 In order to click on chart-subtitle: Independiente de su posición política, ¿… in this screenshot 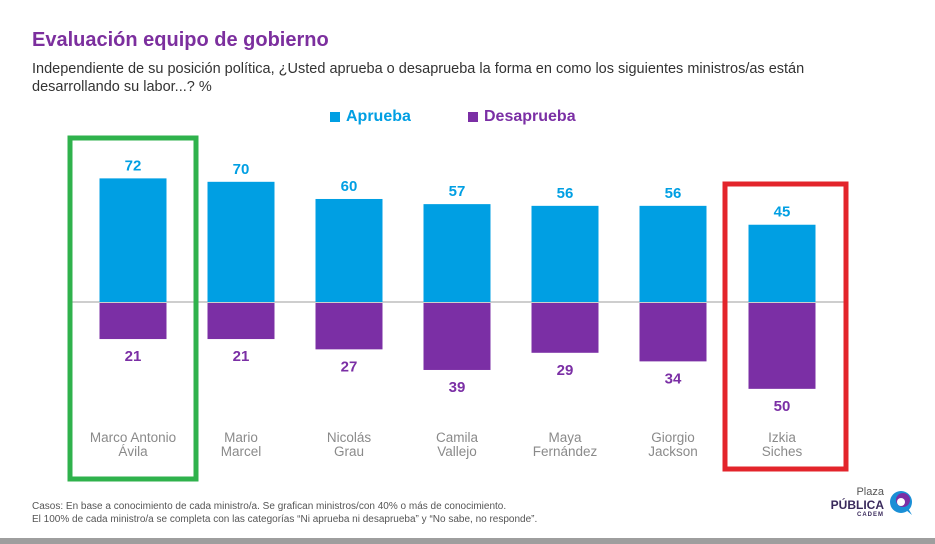, I will do `click(418, 78)`.